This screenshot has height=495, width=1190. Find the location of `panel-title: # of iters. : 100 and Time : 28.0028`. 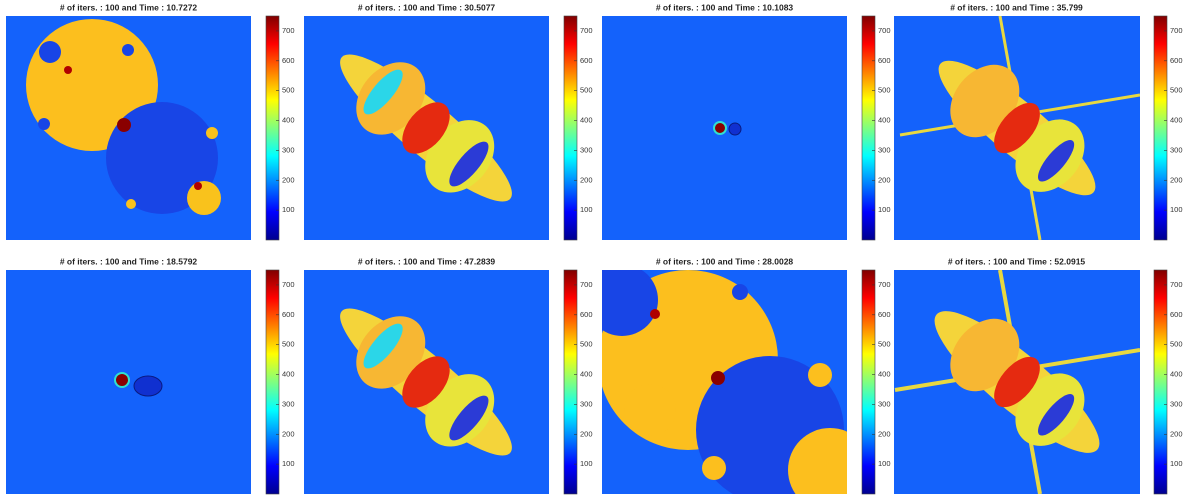

panel-title: # of iters. : 100 and Time : 28.0028 is located at coordinates (725, 261).